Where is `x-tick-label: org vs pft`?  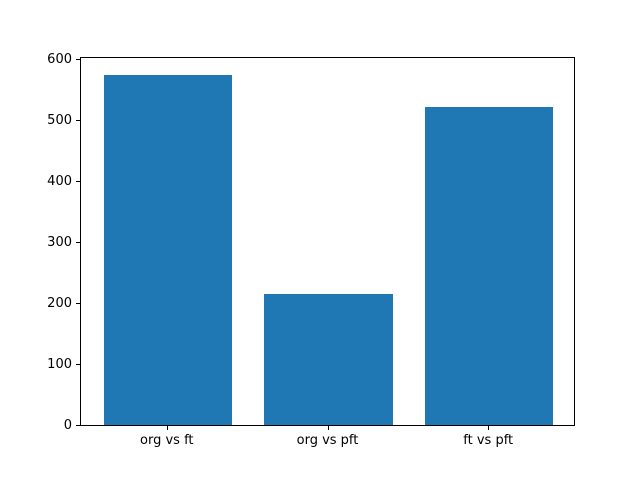 x-tick-label: org vs pft is located at coordinates (327, 440).